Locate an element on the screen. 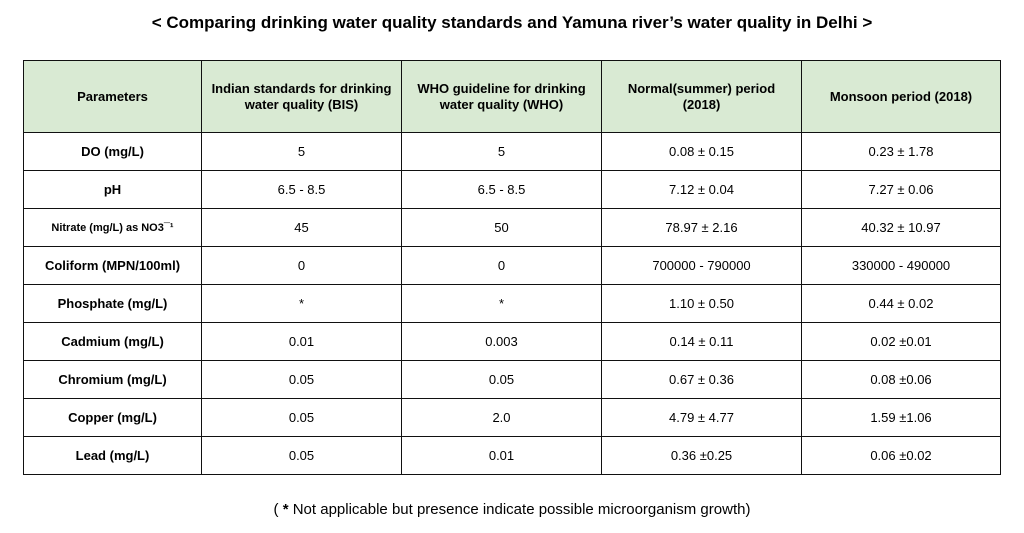  summer-cell: 1.10 ± 0.50 is located at coordinates (701, 303).